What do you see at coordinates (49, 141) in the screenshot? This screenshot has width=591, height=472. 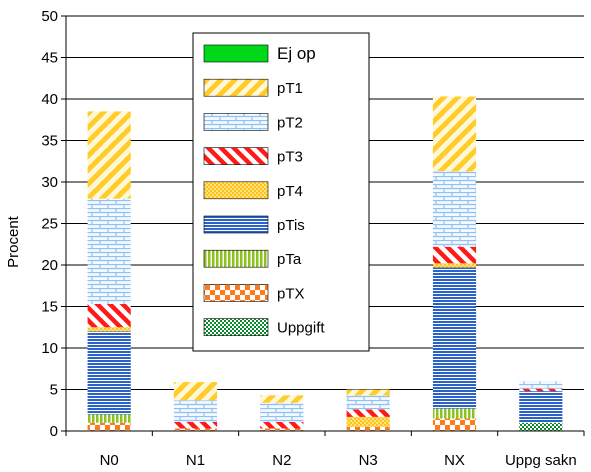 I see `y-tick-label: 35` at bounding box center [49, 141].